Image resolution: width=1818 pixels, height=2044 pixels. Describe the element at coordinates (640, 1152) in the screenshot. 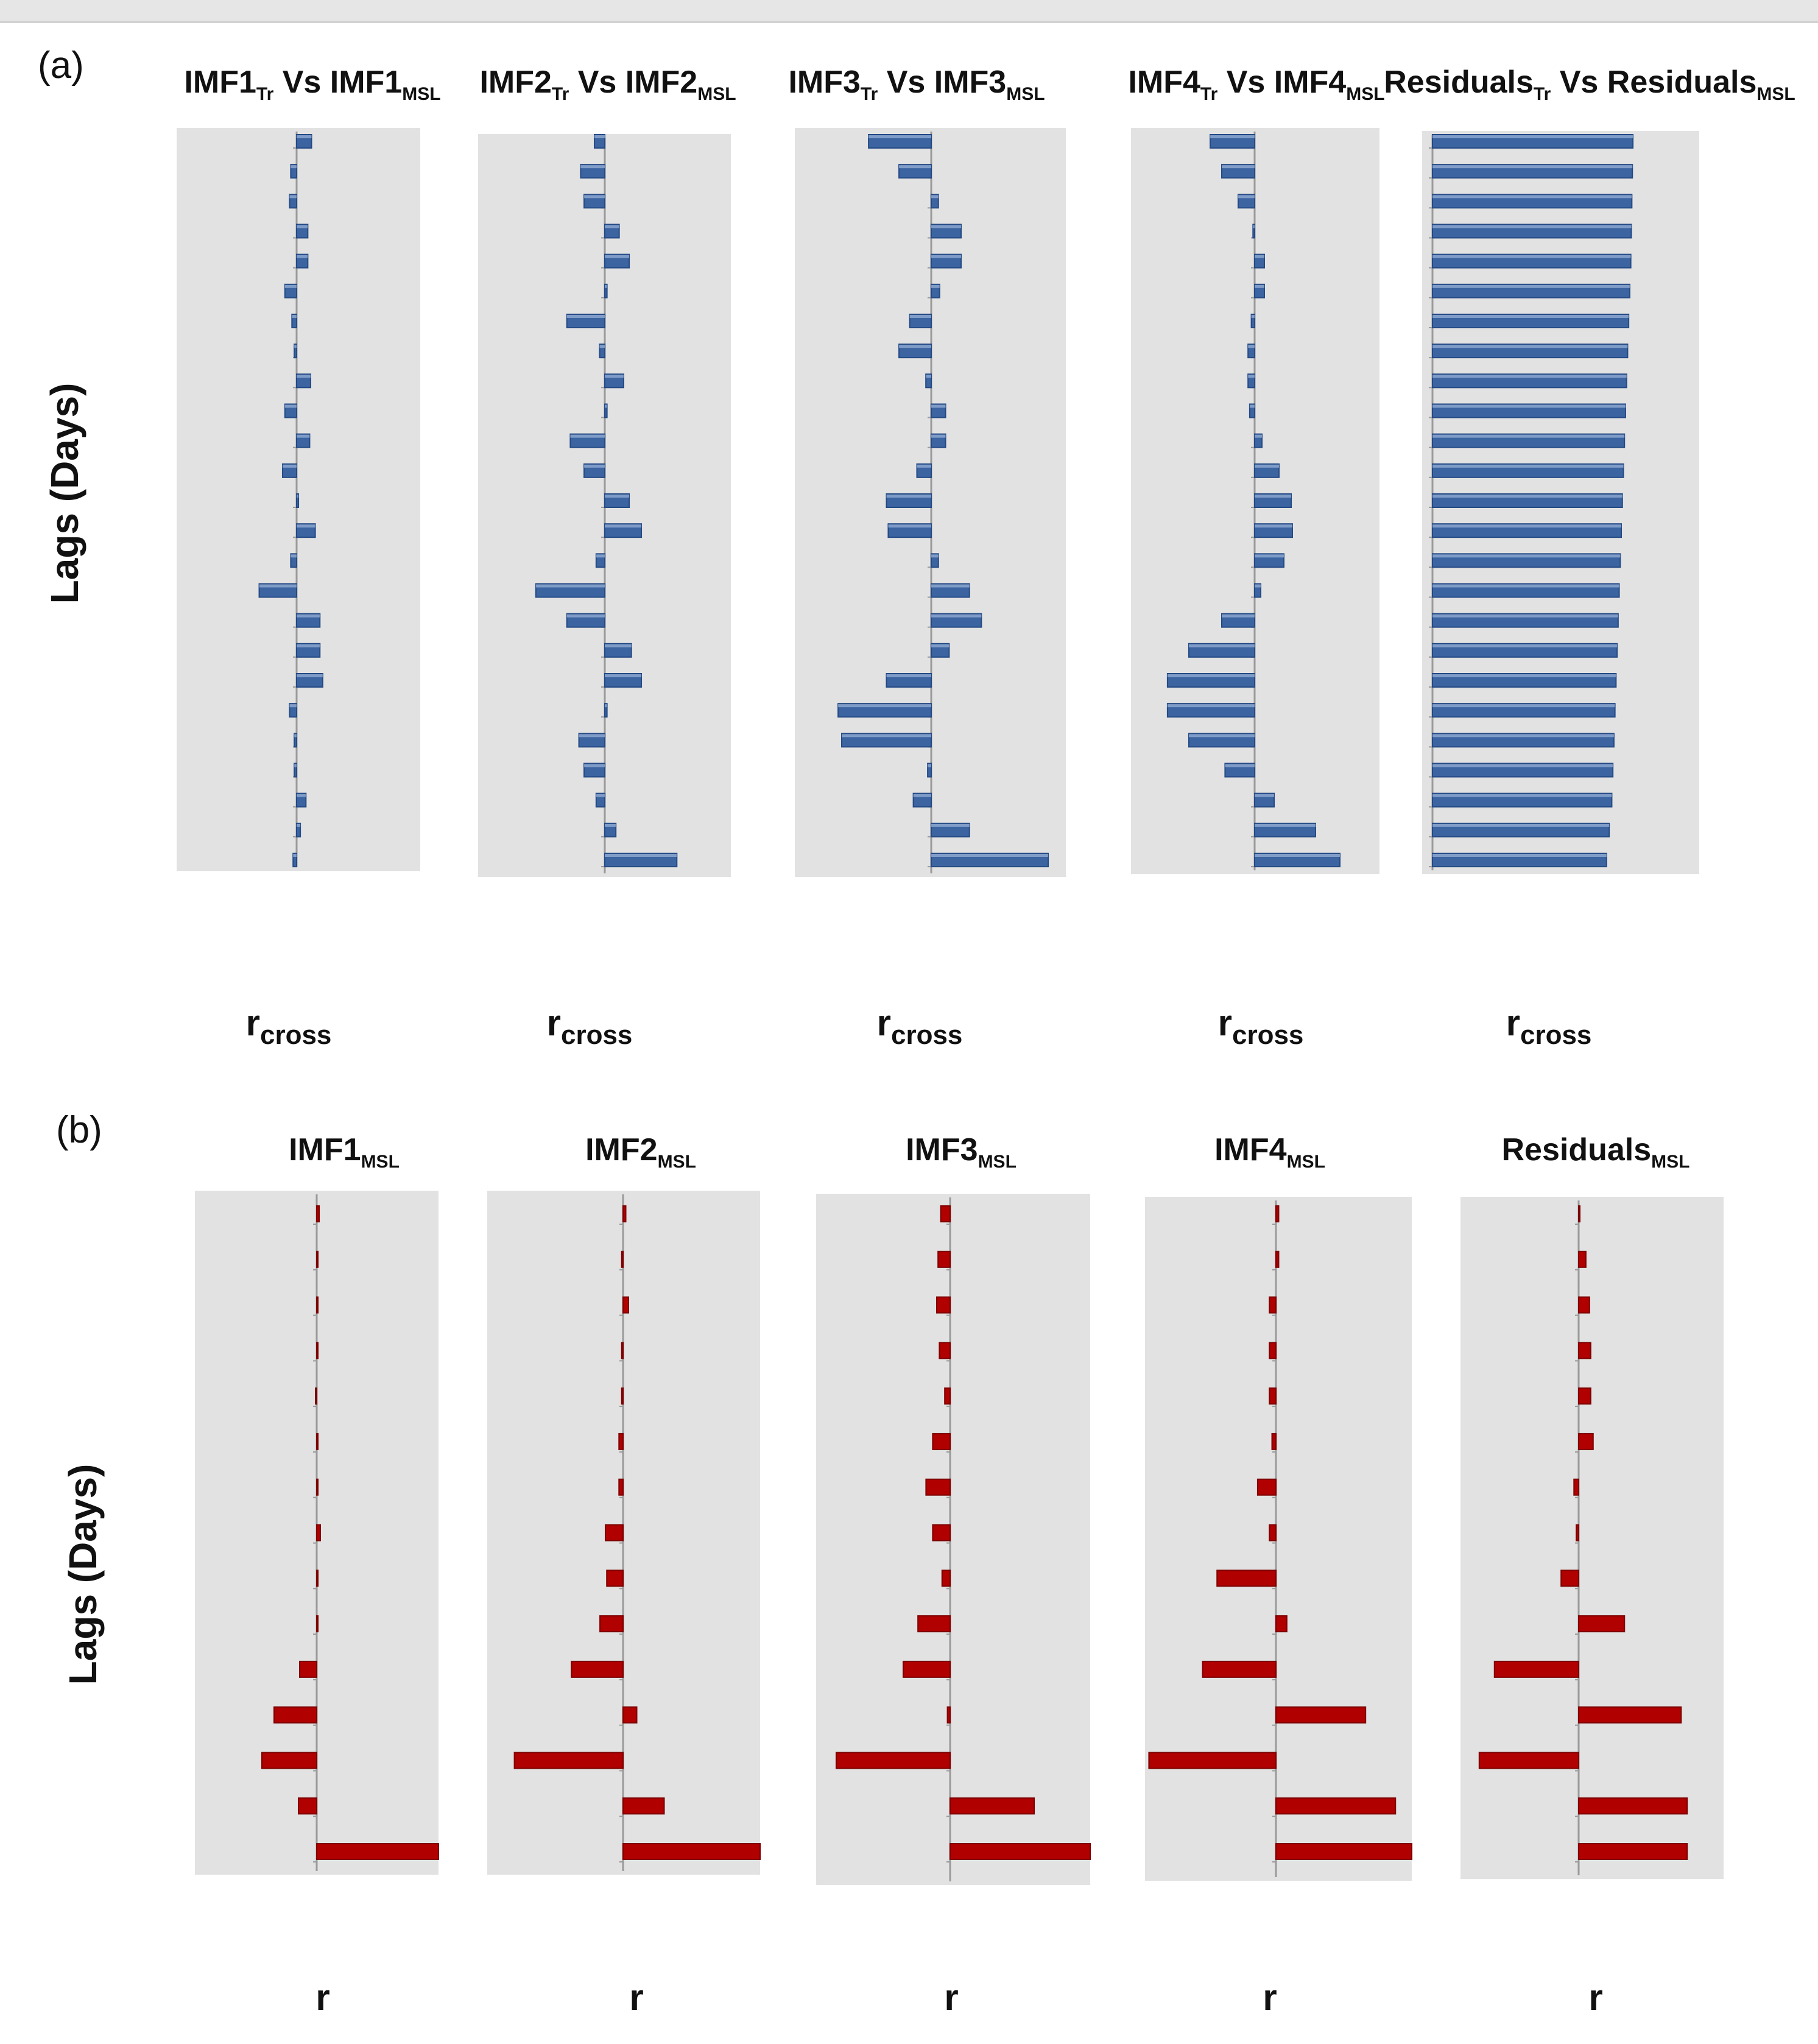

I see `subplot-title: IMF2MSL` at that location.